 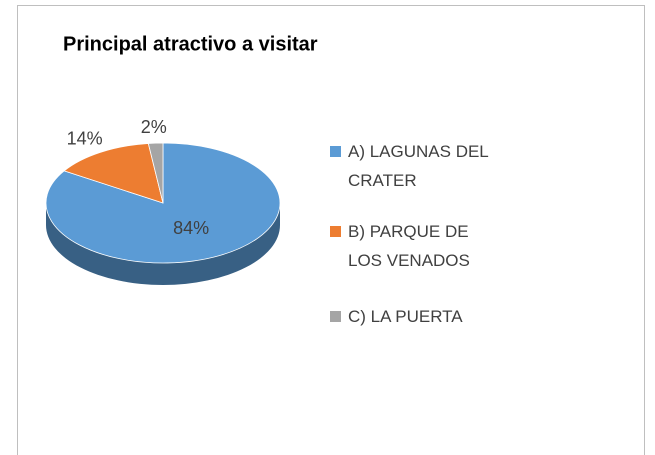 What do you see at coordinates (163, 244) in the screenshot?
I see `slice-side` at bounding box center [163, 244].